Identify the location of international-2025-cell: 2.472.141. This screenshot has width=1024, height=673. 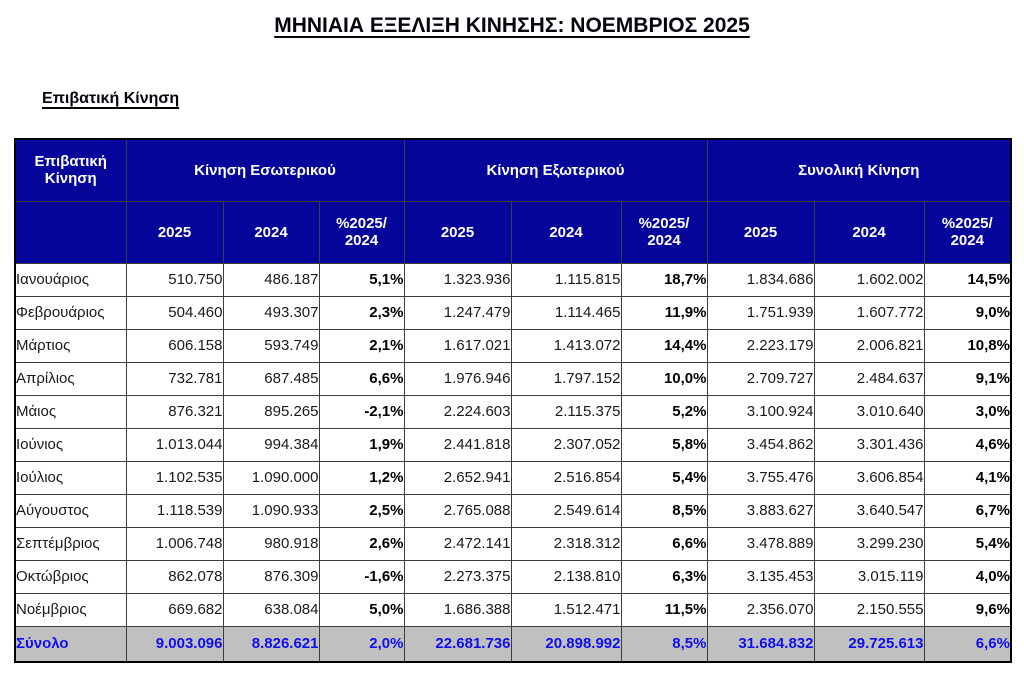
(457, 543).